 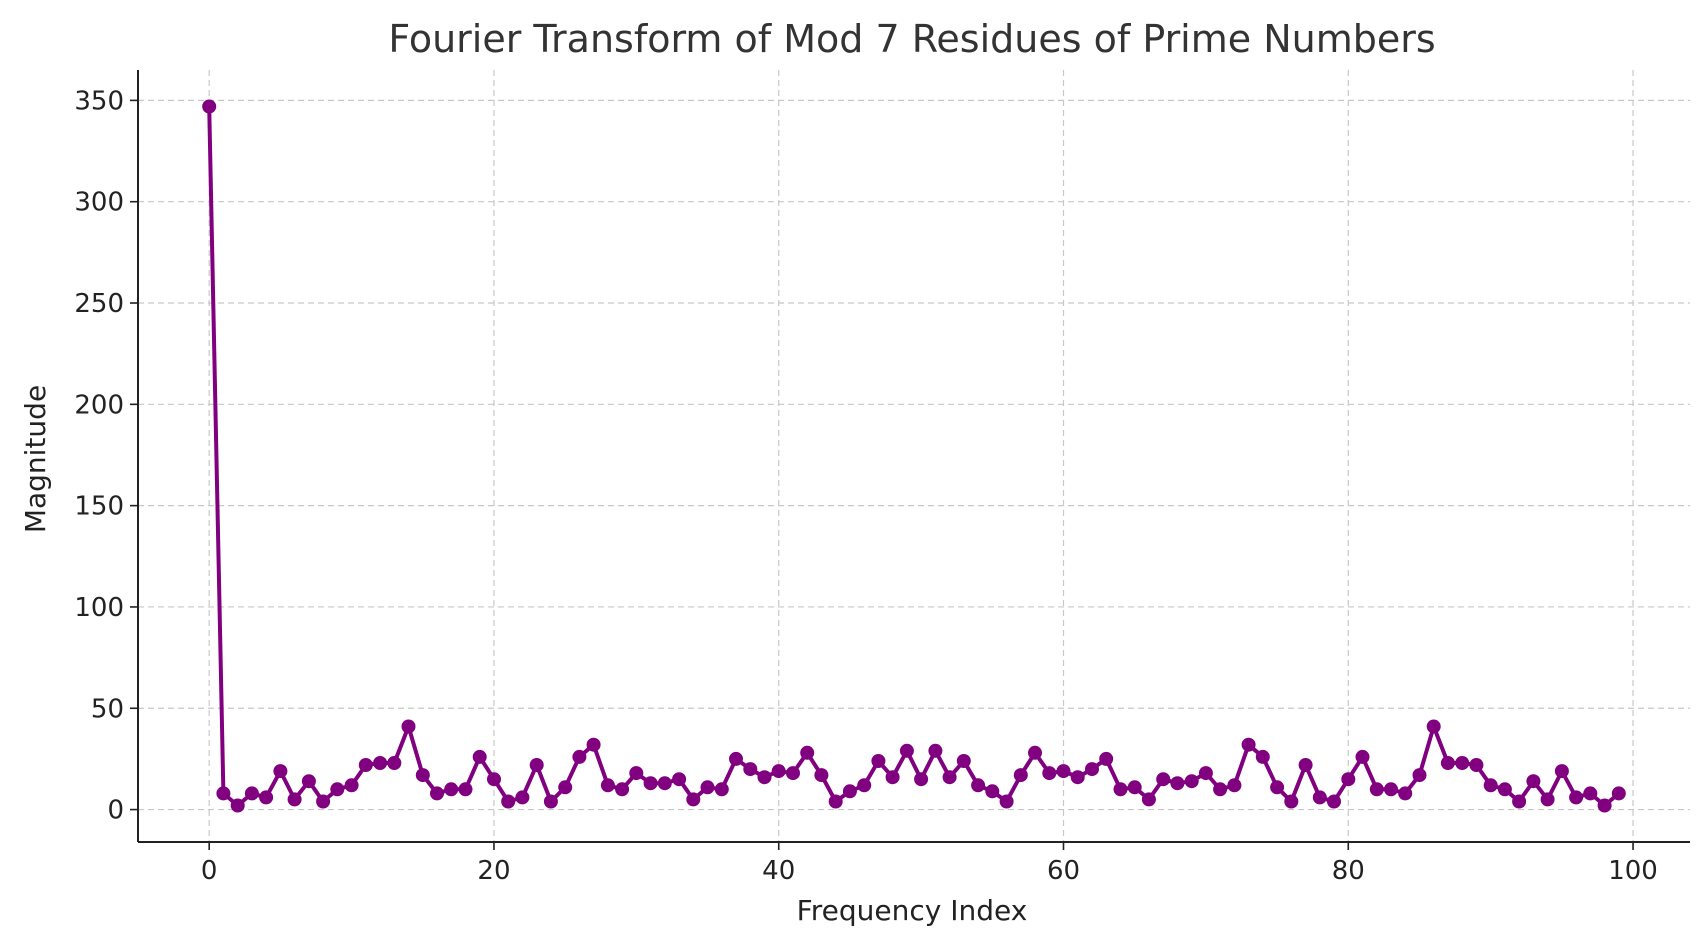 What do you see at coordinates (929, 864) in the screenshot?
I see `x-axis-ticks: 0 20 40 60 80 100` at bounding box center [929, 864].